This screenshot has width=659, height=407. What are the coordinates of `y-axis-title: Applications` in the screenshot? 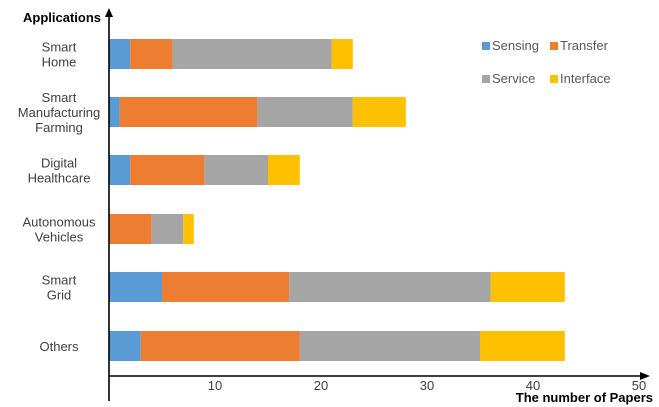 It's located at (62, 17).